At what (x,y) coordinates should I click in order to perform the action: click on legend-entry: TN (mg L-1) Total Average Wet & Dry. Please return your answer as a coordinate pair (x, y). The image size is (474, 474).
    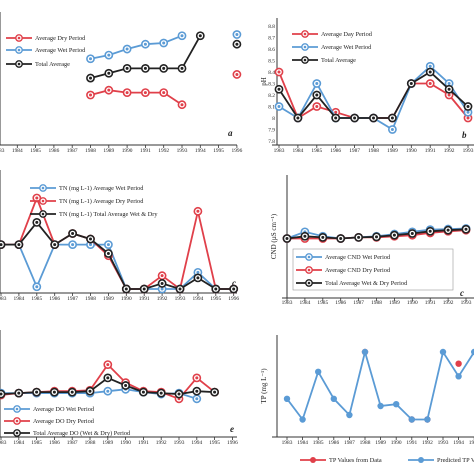
    Looking at the image, I should click on (94, 214).